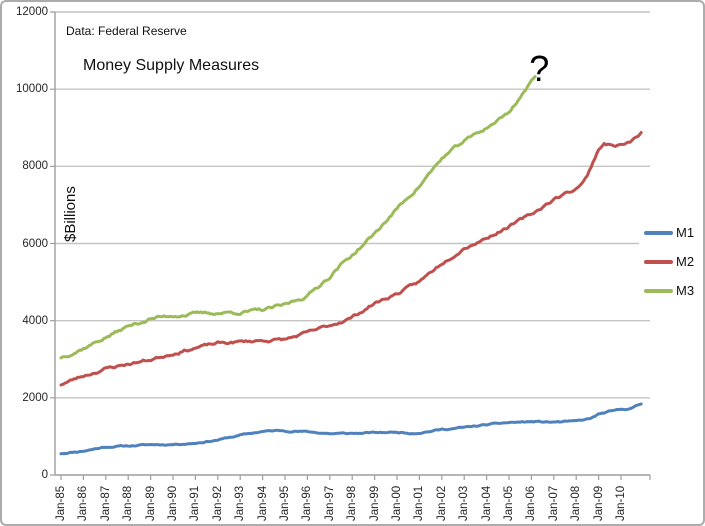 This screenshot has width=705, height=526. What do you see at coordinates (419, 503) in the screenshot?
I see `x-tick-label: Jan-01` at bounding box center [419, 503].